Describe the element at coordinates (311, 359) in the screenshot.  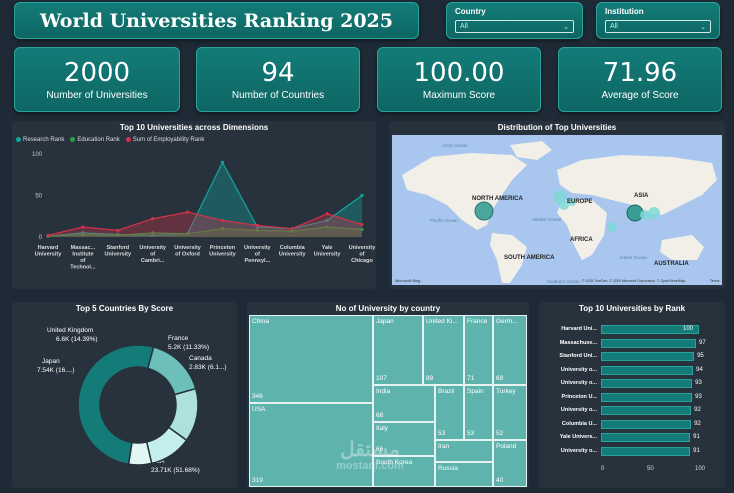
I see `treemap-cell-china: China 346` at that location.